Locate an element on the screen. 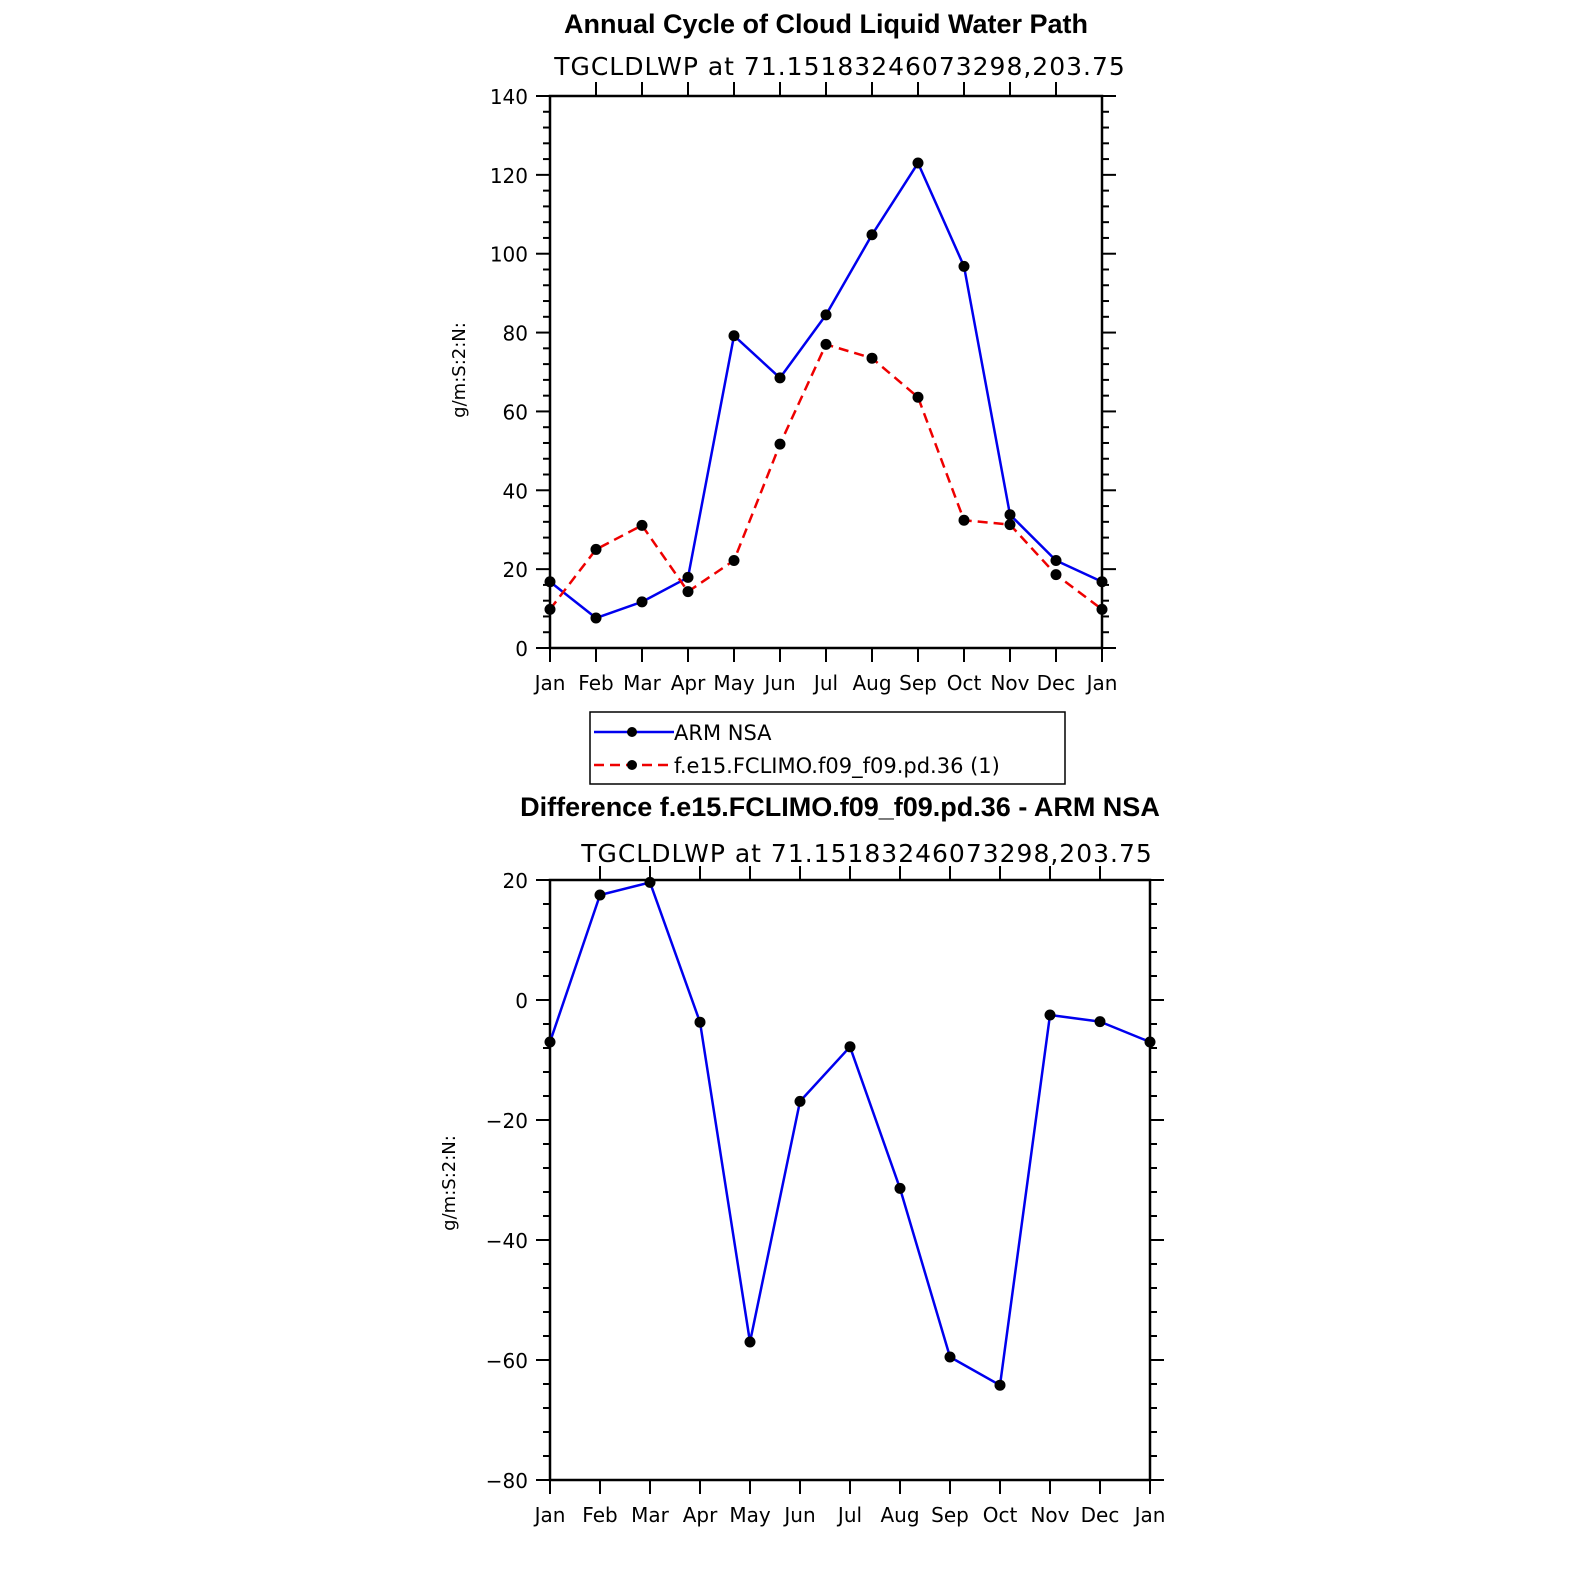  top-xtick-label: Oct is located at coordinates (964, 683).